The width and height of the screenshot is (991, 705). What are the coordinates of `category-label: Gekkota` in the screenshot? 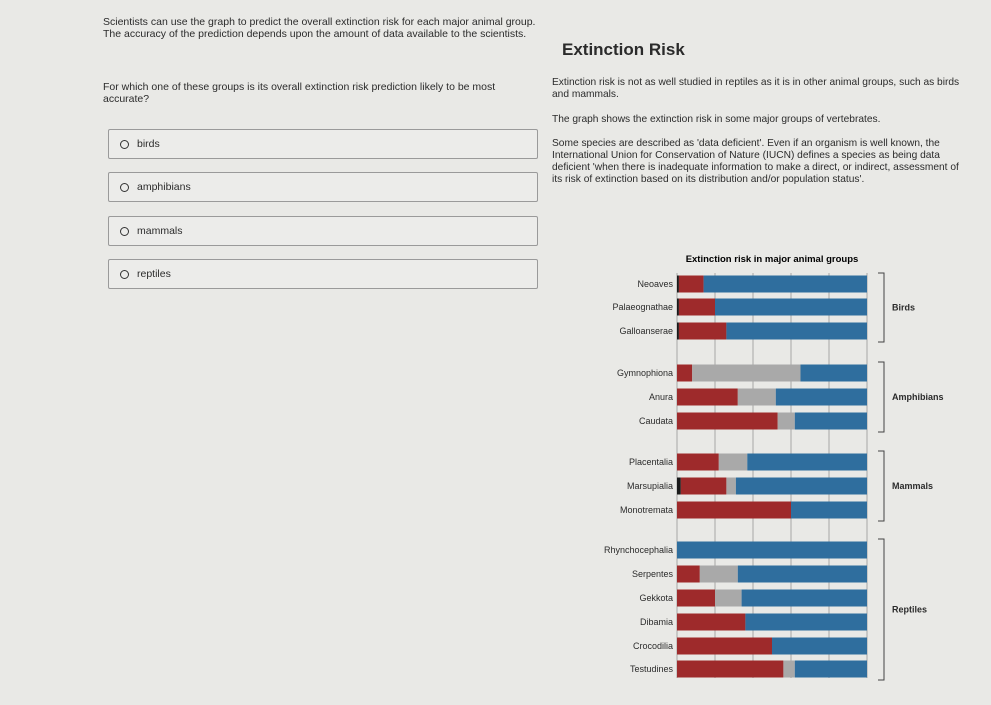 It's located at (656, 598).